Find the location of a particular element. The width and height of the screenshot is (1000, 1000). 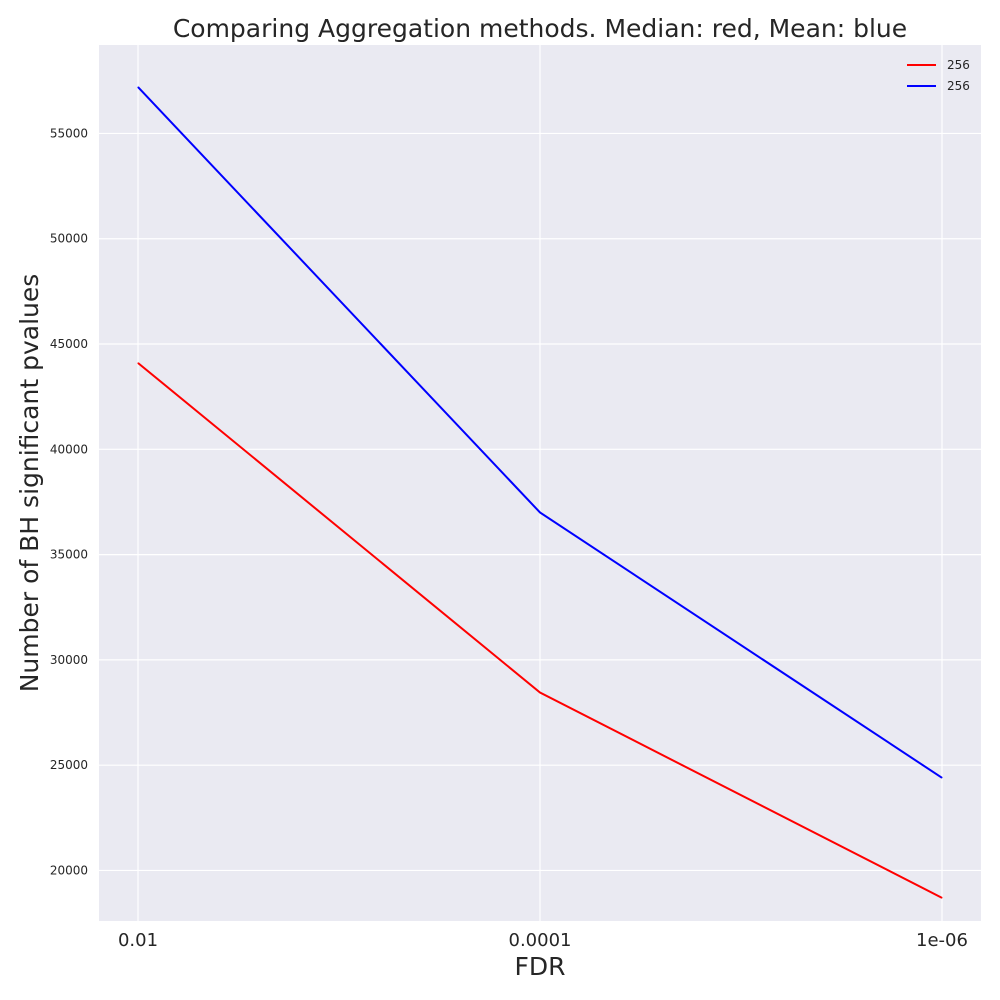

y-ticks: 20000 25000 30000 35000 40000 45000 50000 55000 is located at coordinates (69, 501).